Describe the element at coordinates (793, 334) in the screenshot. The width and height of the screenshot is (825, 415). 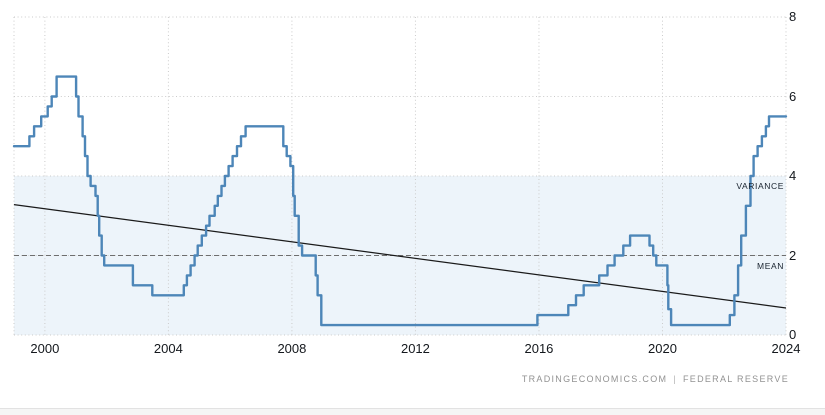
I see `y-tick-label: 0` at that location.